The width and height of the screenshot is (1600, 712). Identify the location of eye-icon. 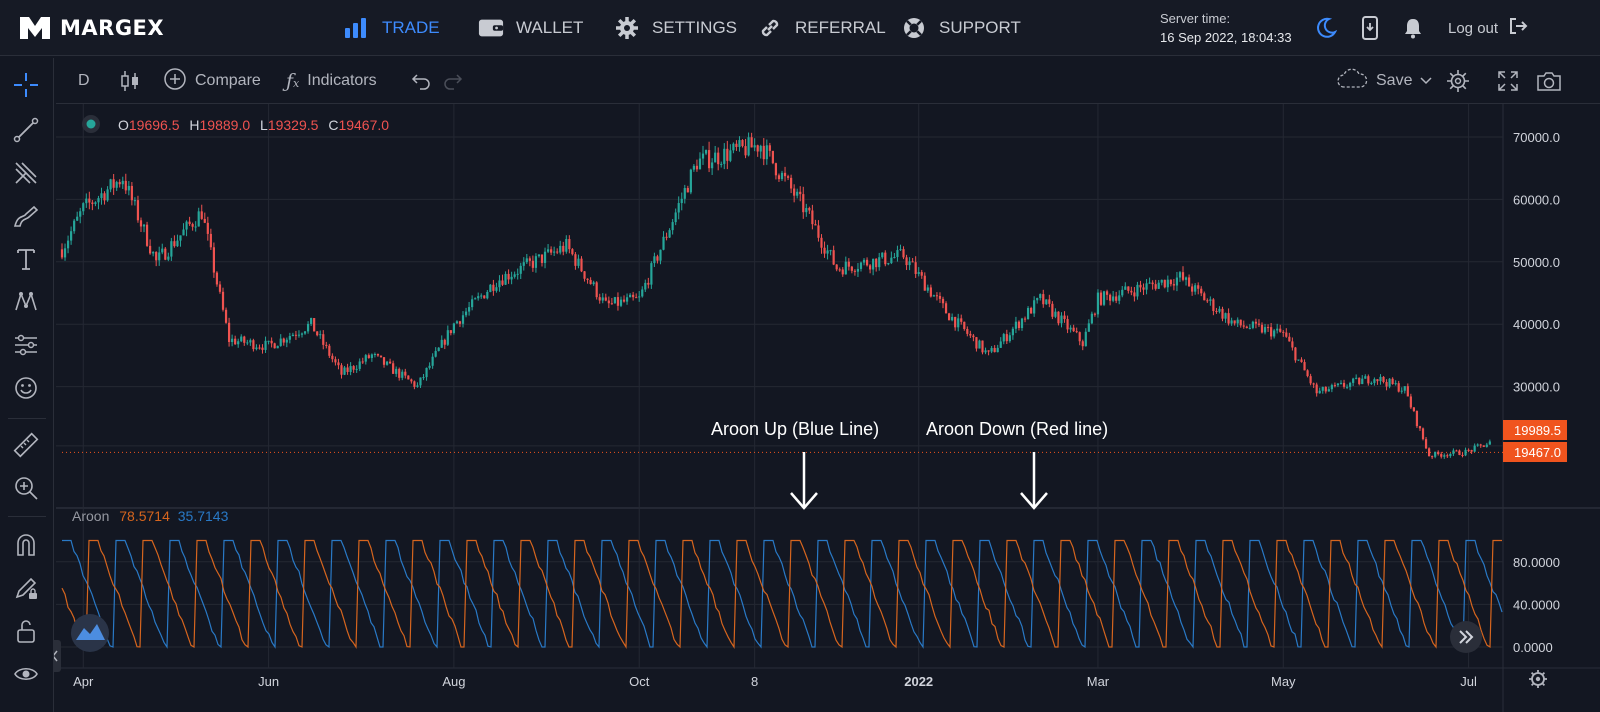
(26, 674).